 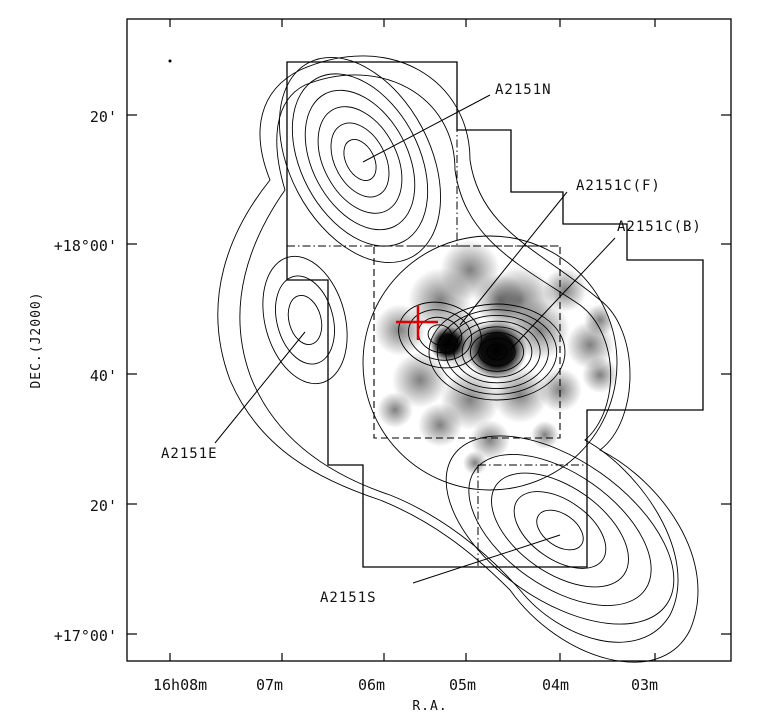 What do you see at coordinates (348, 598) in the screenshot?
I see `region-label-a2151s: A2151S` at bounding box center [348, 598].